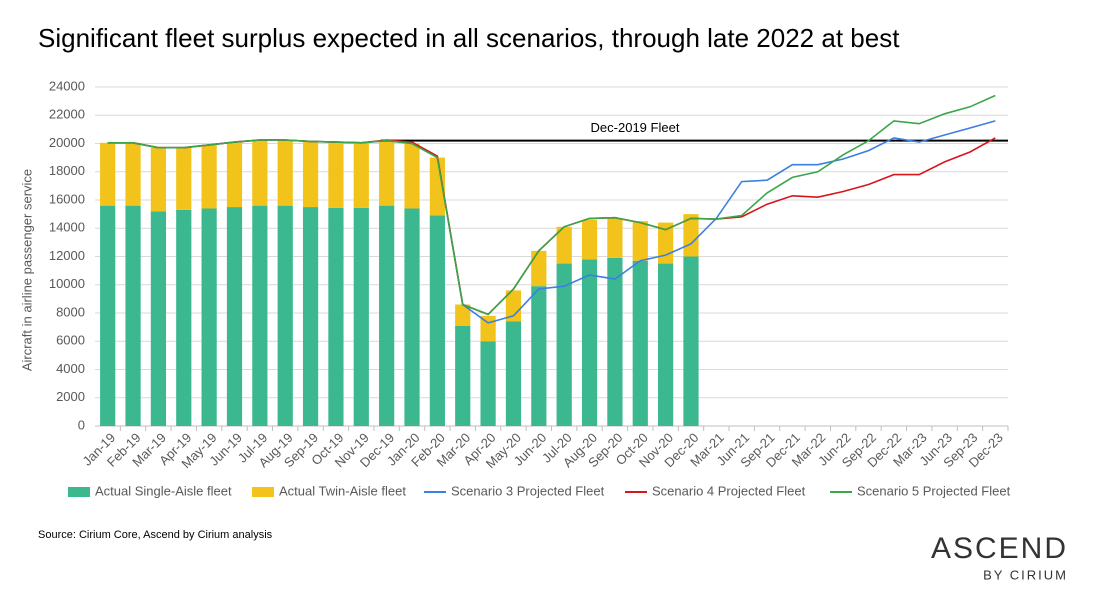 Image resolution: width=1098 pixels, height=614 pixels. What do you see at coordinates (70, 396) in the screenshot?
I see `y-tick-label: 2000` at bounding box center [70, 396].